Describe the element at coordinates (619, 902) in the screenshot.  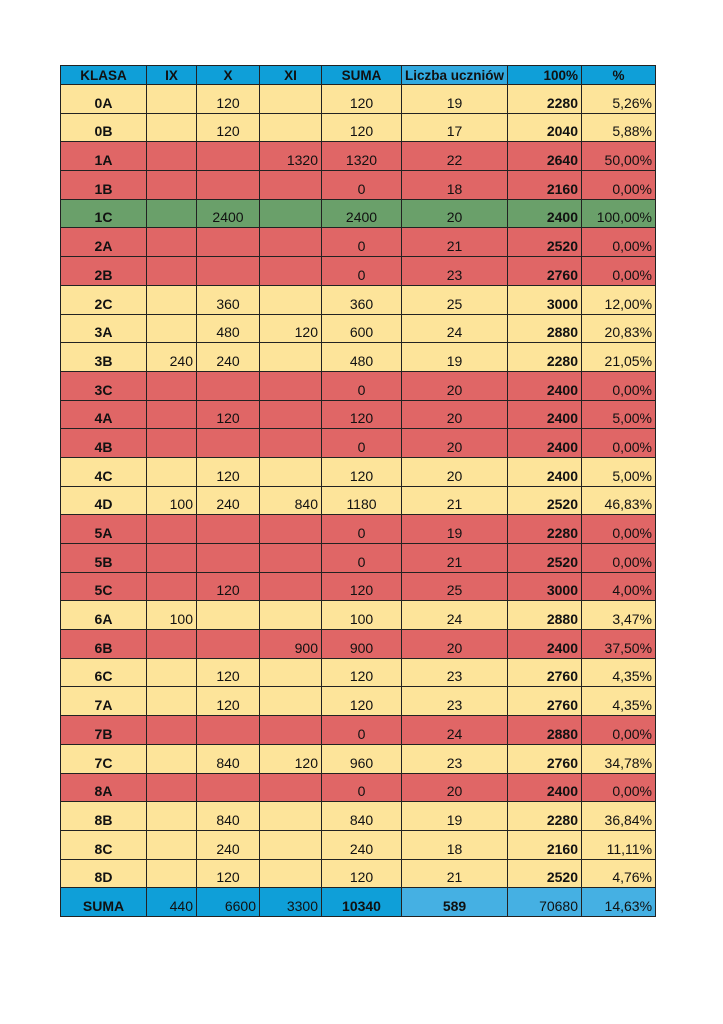
I see `total-percent-cell: 14,63%` at that location.